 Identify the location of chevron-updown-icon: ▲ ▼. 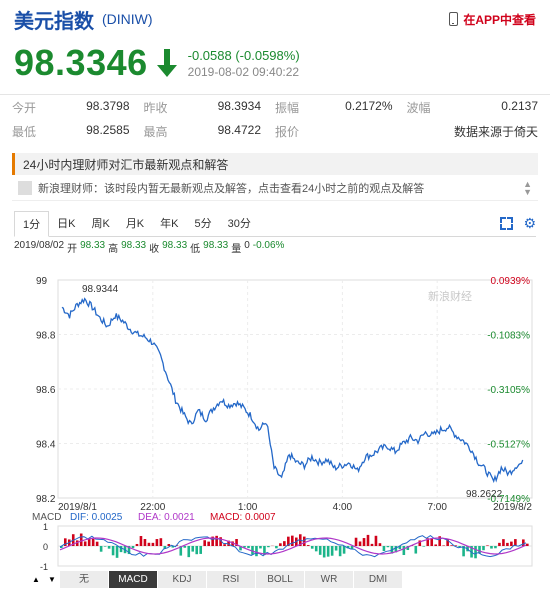
(527, 187).